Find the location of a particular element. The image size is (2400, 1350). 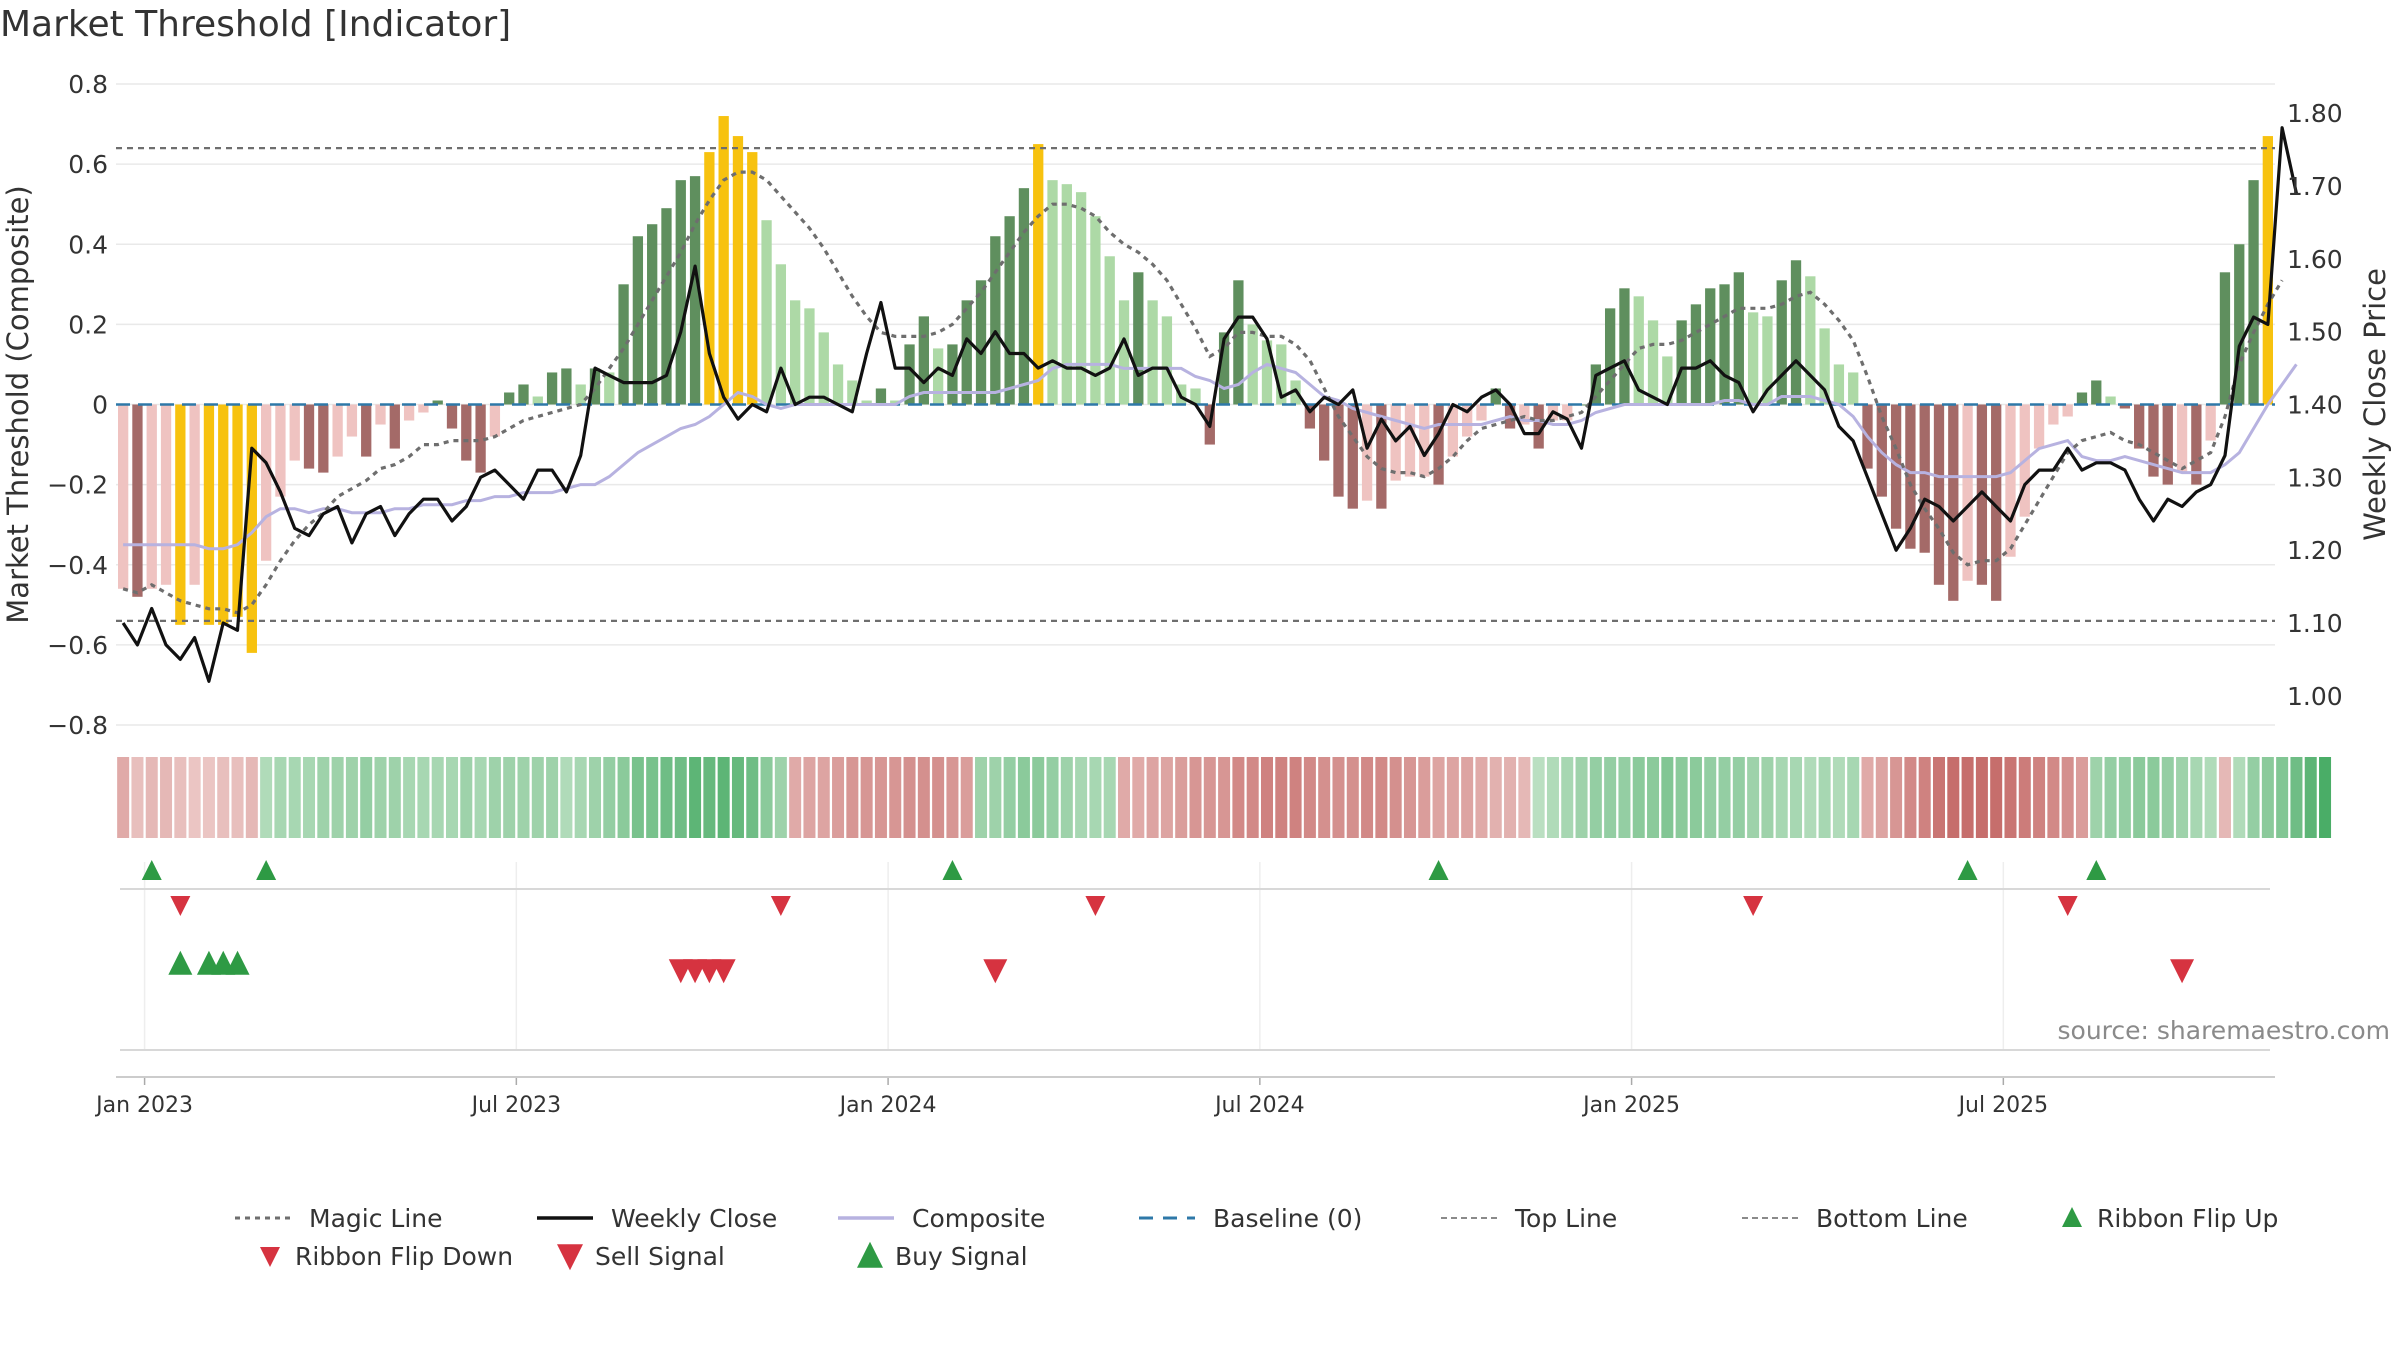

ribbon-flip-down-marker is located at coordinates (780, 906).